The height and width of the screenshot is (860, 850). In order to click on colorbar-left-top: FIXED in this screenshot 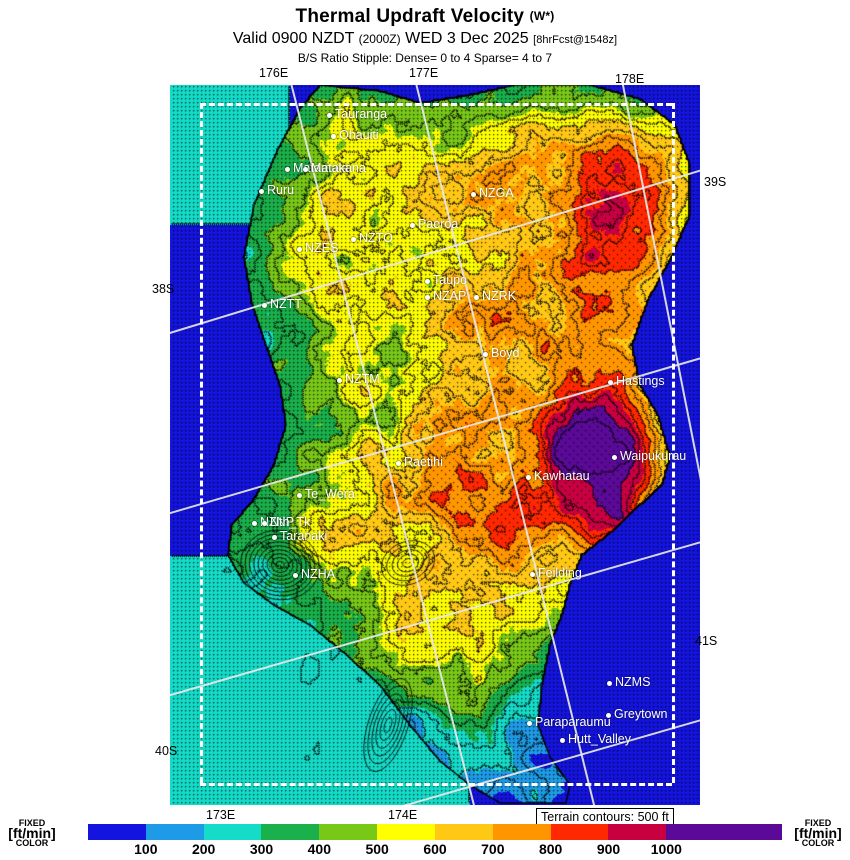, I will do `click(32, 823)`.